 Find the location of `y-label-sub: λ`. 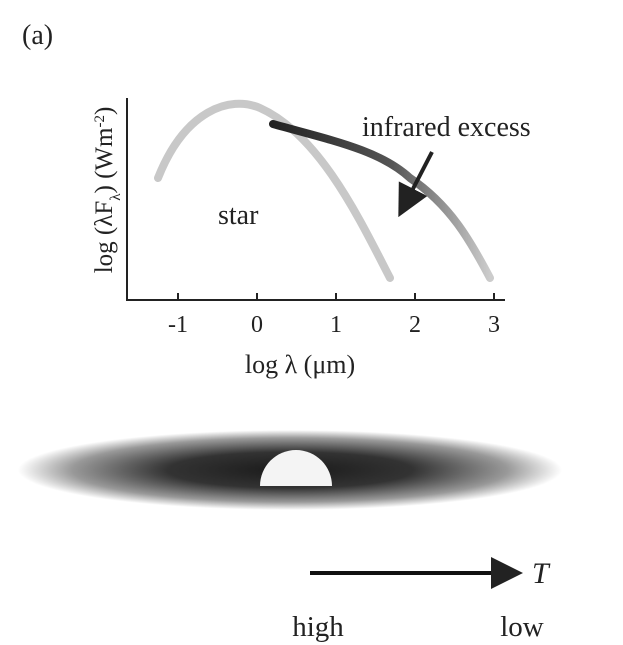

y-label-sub: λ is located at coordinates (116, 197).